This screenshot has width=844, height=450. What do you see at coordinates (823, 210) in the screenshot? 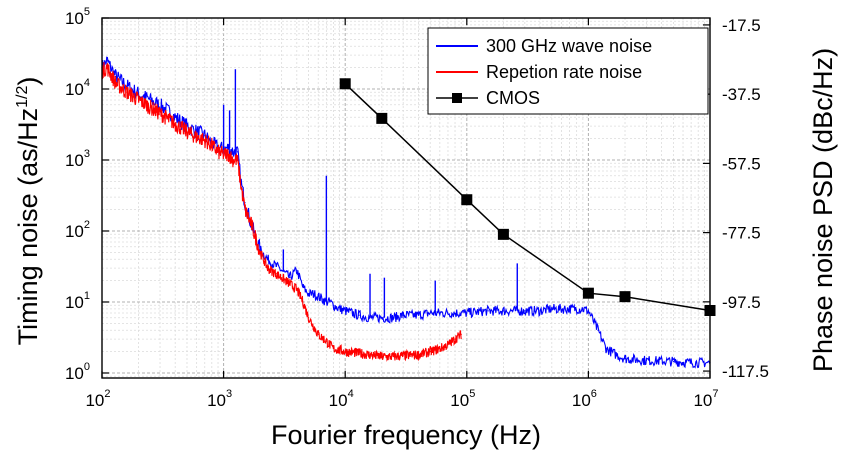
I see `y2-axis-title: Phase noise PSD (dBc/Hz)` at bounding box center [823, 210].